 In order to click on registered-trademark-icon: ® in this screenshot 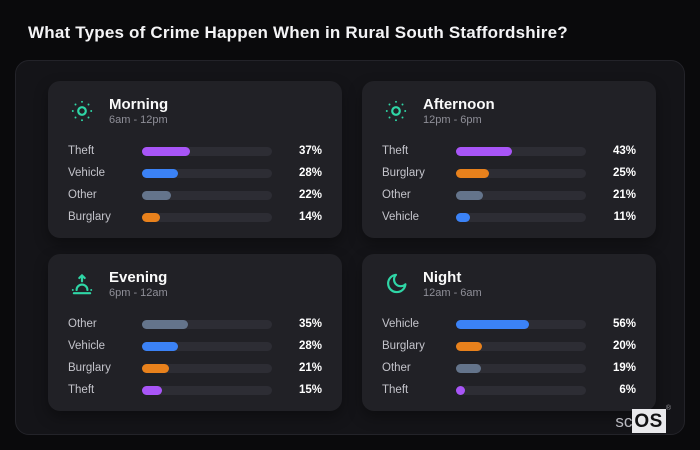, I will do `click(668, 408)`.